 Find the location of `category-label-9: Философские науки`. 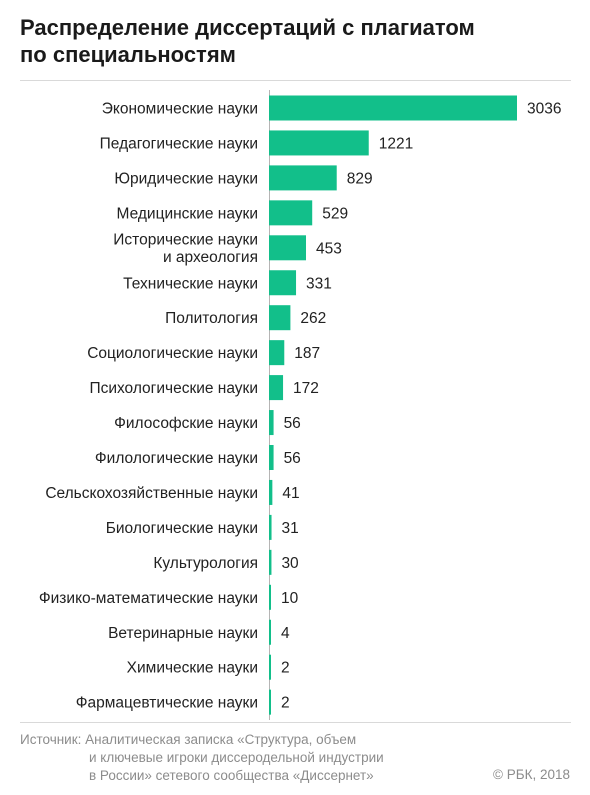

category-label-9: Философские науки is located at coordinates (186, 423).